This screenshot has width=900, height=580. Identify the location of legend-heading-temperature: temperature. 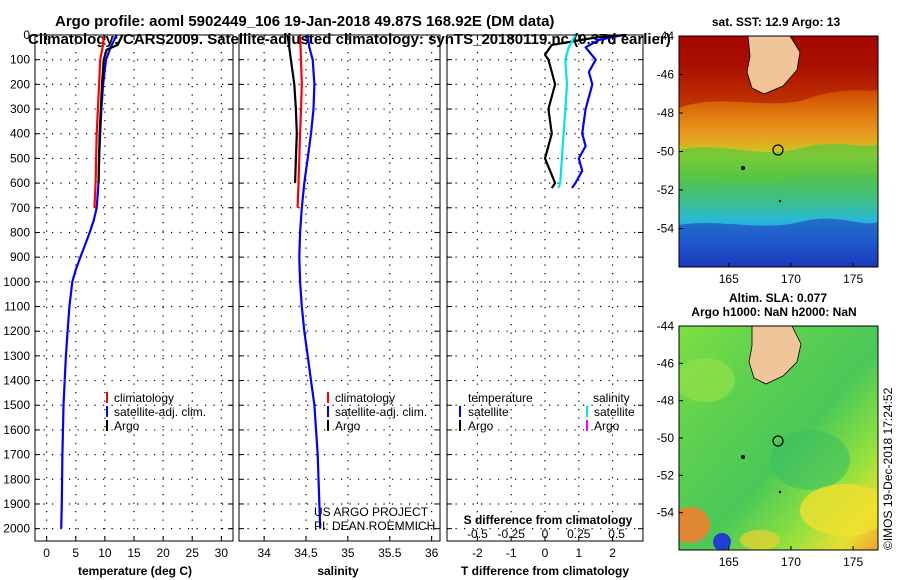
(500, 398).